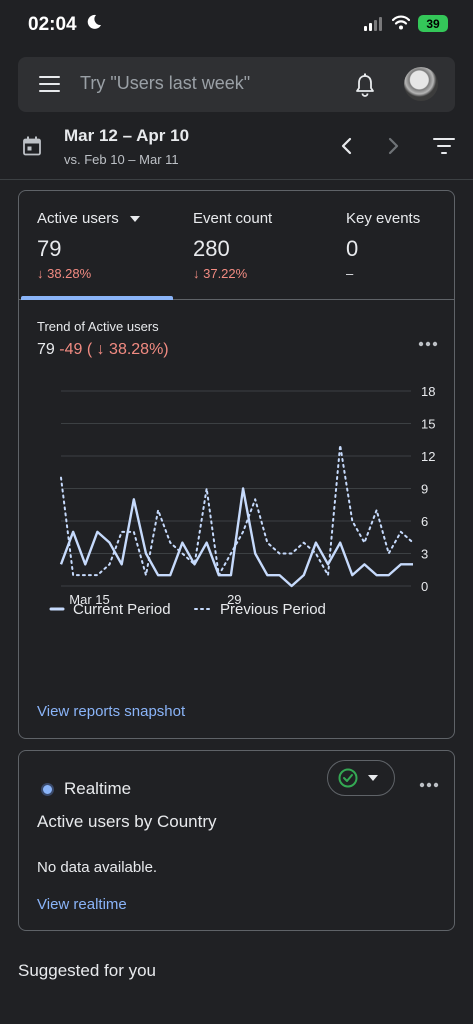 The height and width of the screenshot is (1024, 473). I want to click on legend-label-previous: Previous Period, so click(273, 609).